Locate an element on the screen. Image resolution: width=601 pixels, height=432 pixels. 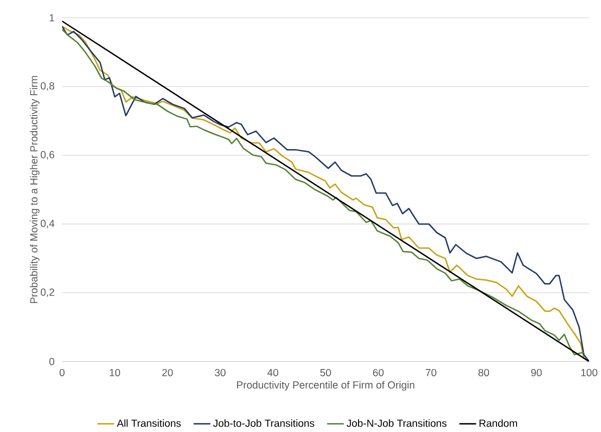
legend-label: Job-N-Job Transitions is located at coordinates (396, 423).